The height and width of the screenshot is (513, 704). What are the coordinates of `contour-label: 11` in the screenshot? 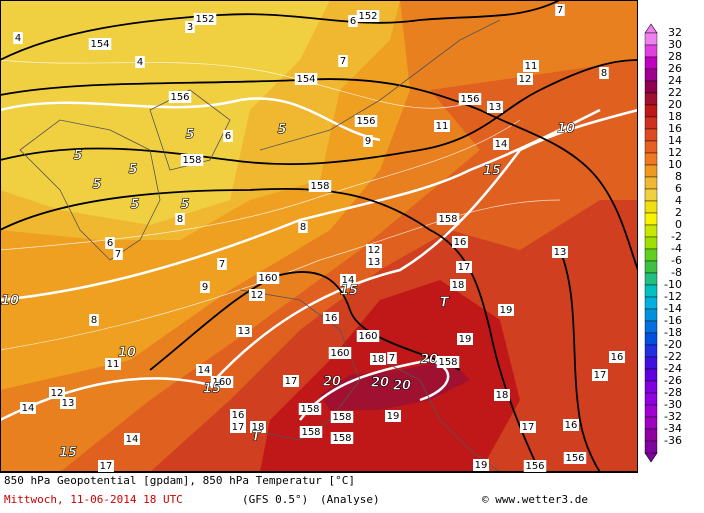 It's located at (442, 126).